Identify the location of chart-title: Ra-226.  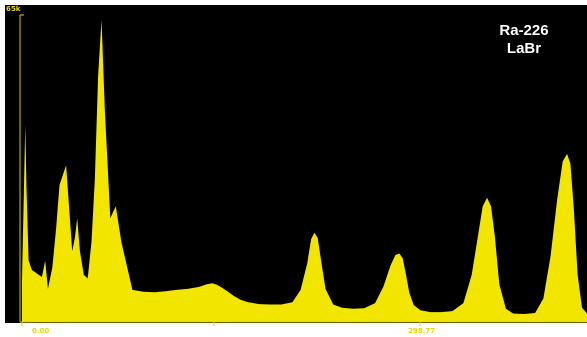
(524, 30).